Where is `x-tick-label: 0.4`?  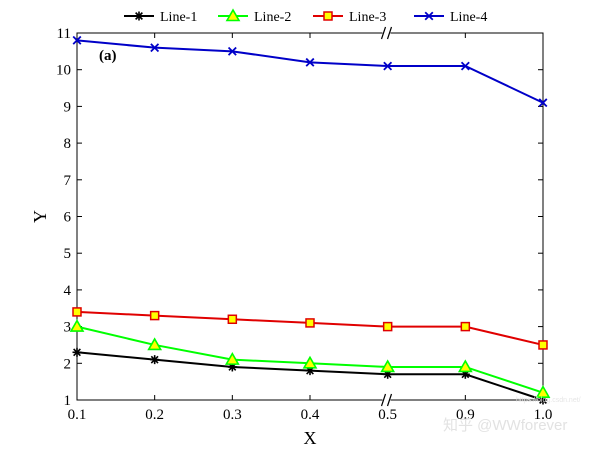 x-tick-label: 0.4 is located at coordinates (310, 415).